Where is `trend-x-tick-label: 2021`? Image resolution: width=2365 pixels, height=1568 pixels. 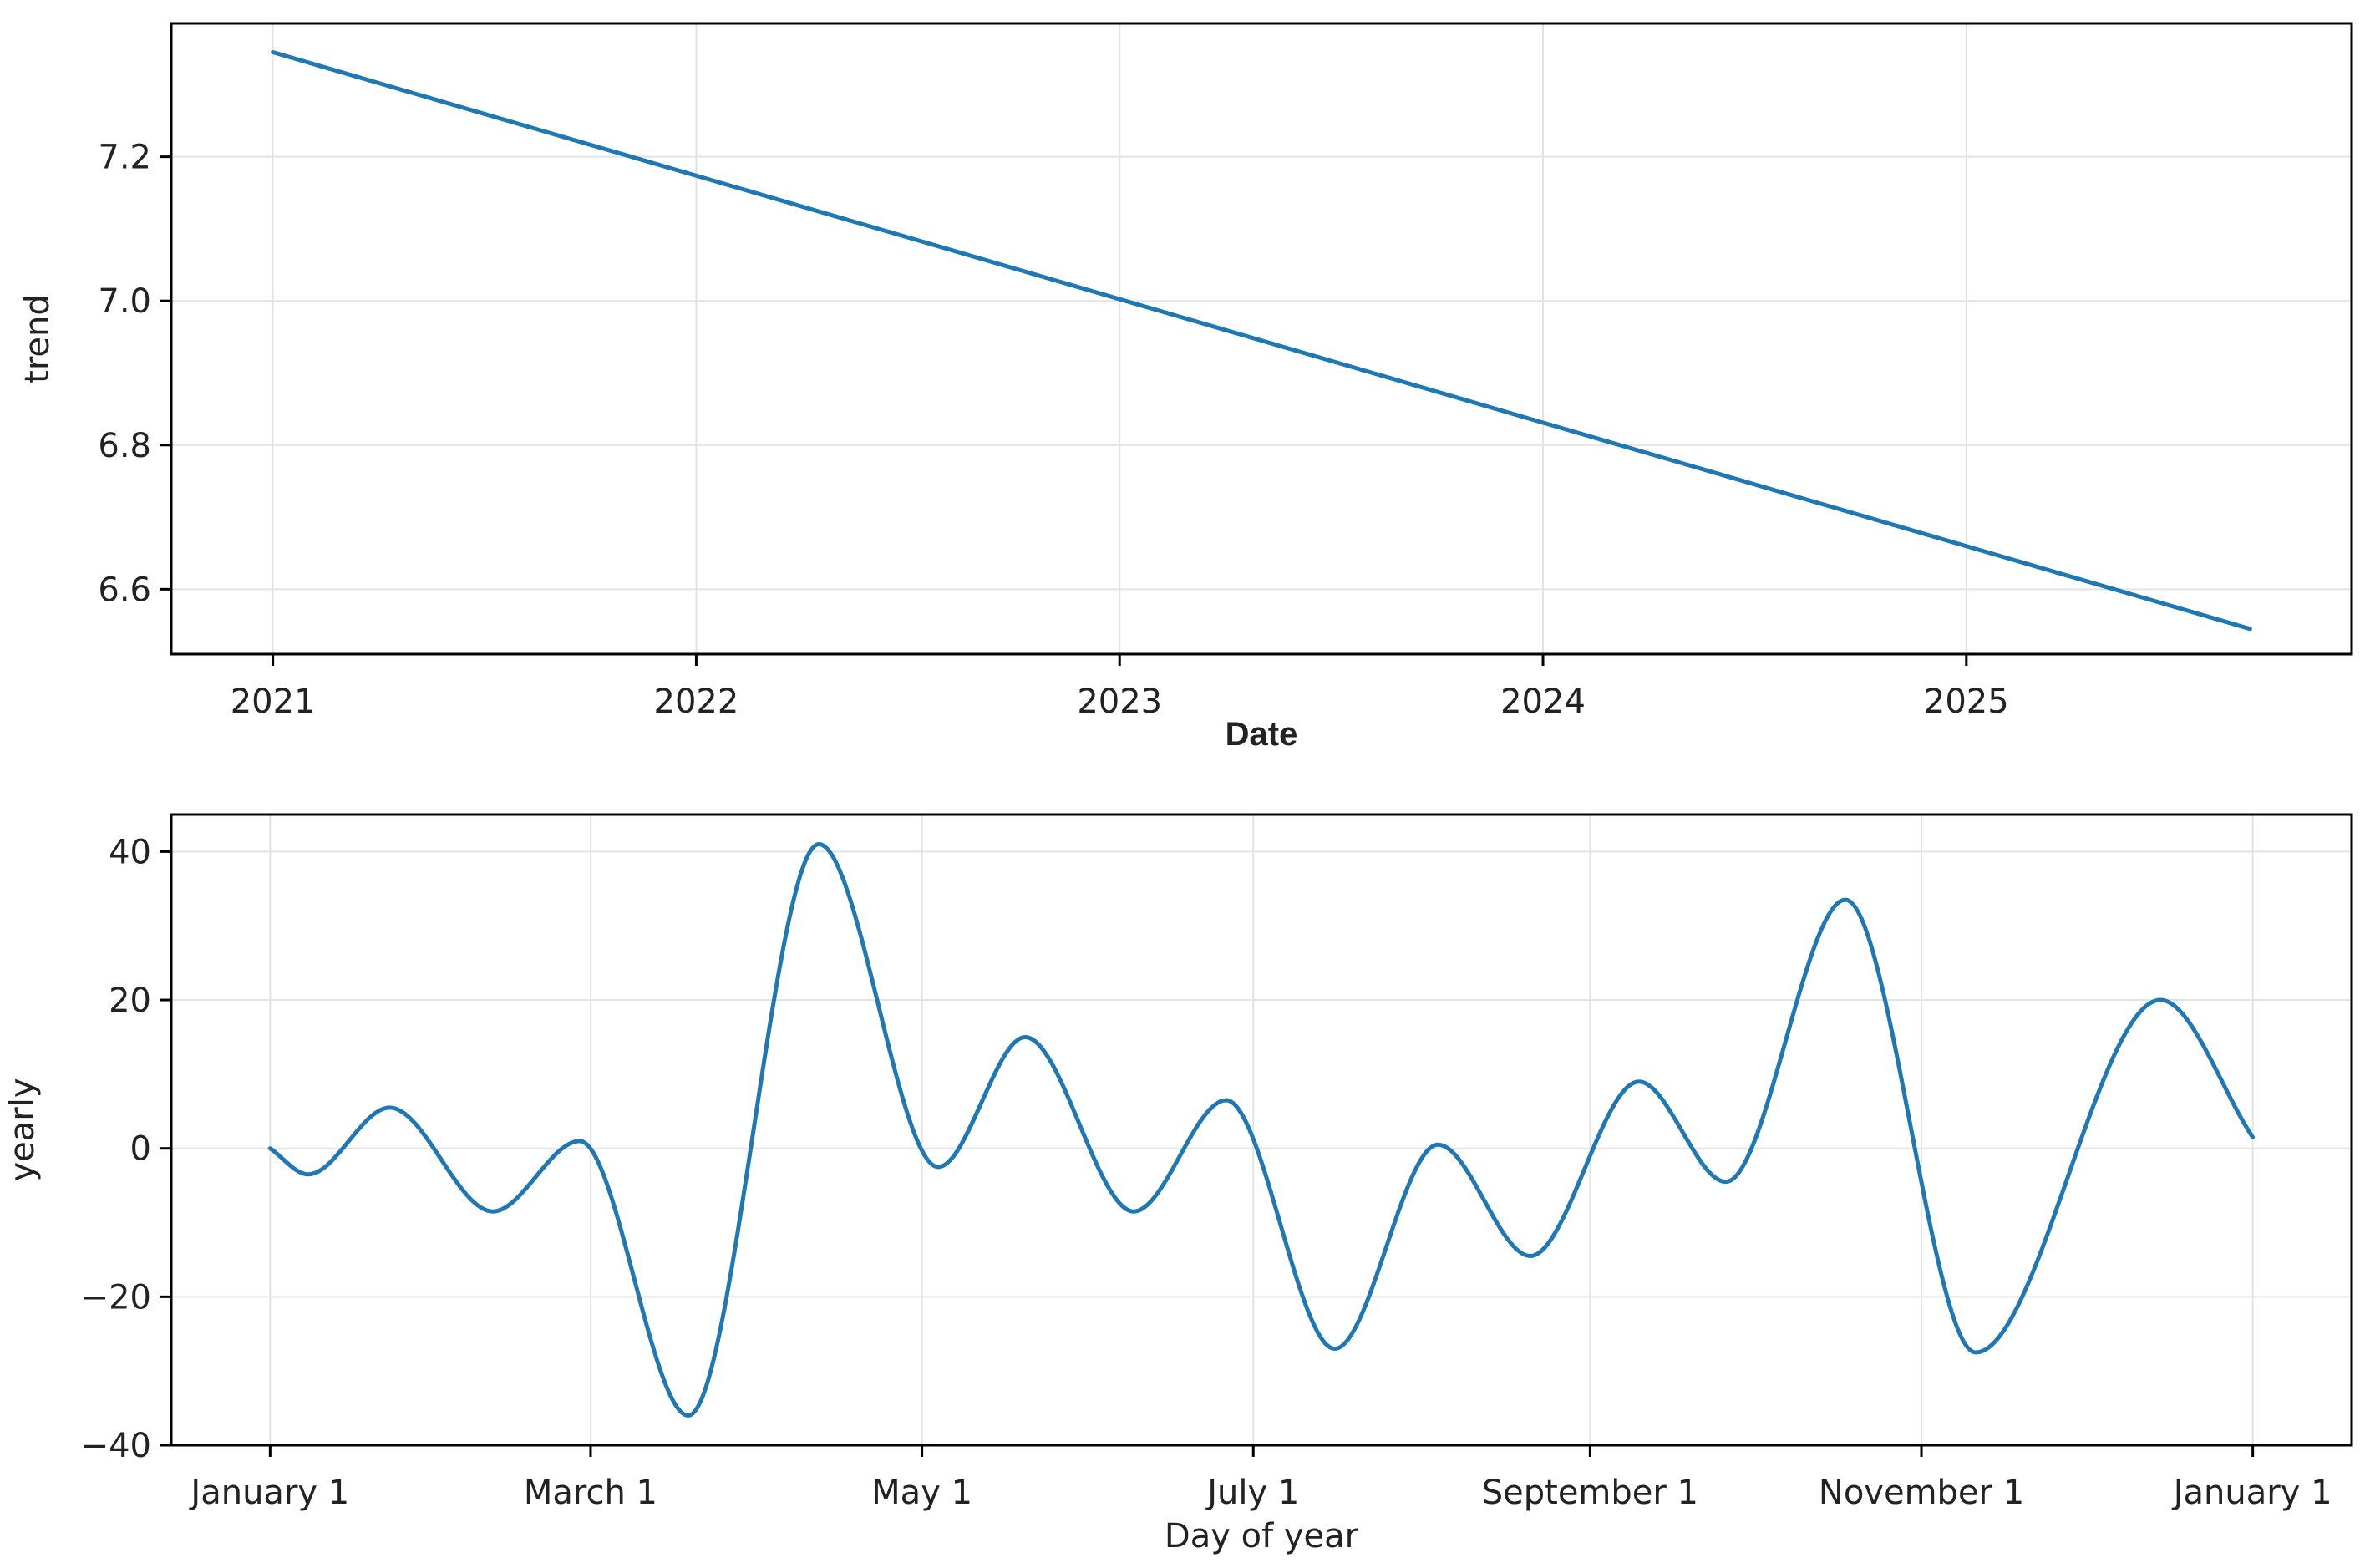 trend-x-tick-label: 2021 is located at coordinates (273, 702).